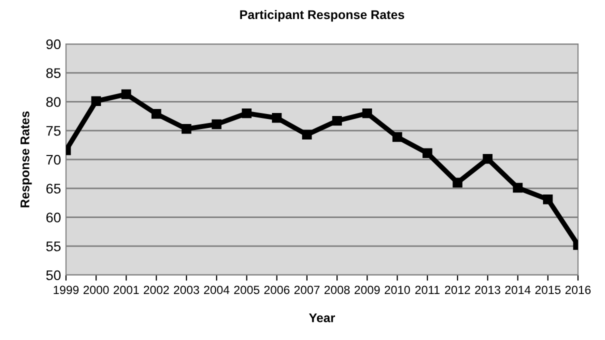 This screenshot has width=605, height=340. What do you see at coordinates (217, 290) in the screenshot?
I see `x-tick-label: 2004` at bounding box center [217, 290].